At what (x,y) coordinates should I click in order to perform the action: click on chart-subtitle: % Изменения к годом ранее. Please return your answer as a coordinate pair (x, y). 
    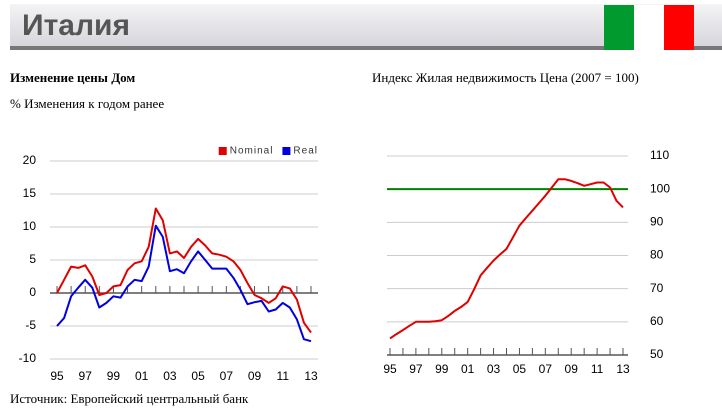
    Looking at the image, I should click on (87, 103).